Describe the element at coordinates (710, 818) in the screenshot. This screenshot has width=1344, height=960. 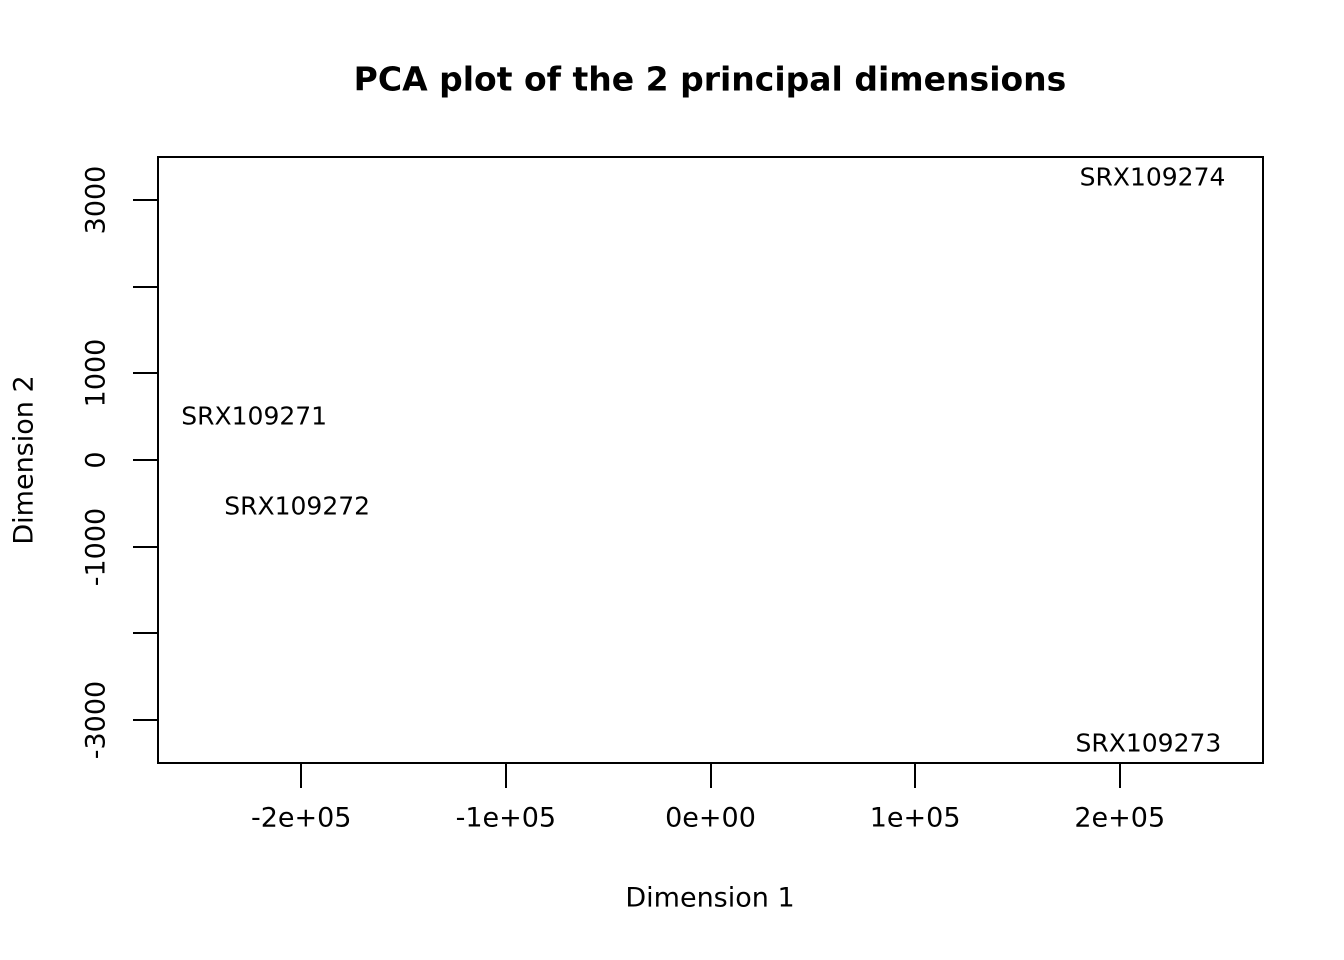
I see `x-axis-tick-label: 0e+00` at that location.